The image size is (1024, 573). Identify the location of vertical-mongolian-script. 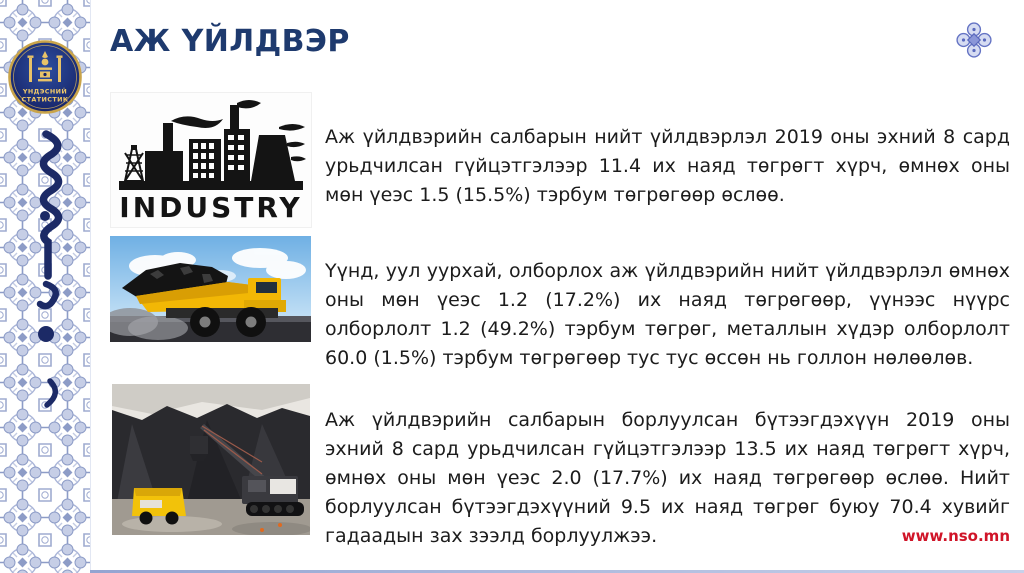
(44, 276).